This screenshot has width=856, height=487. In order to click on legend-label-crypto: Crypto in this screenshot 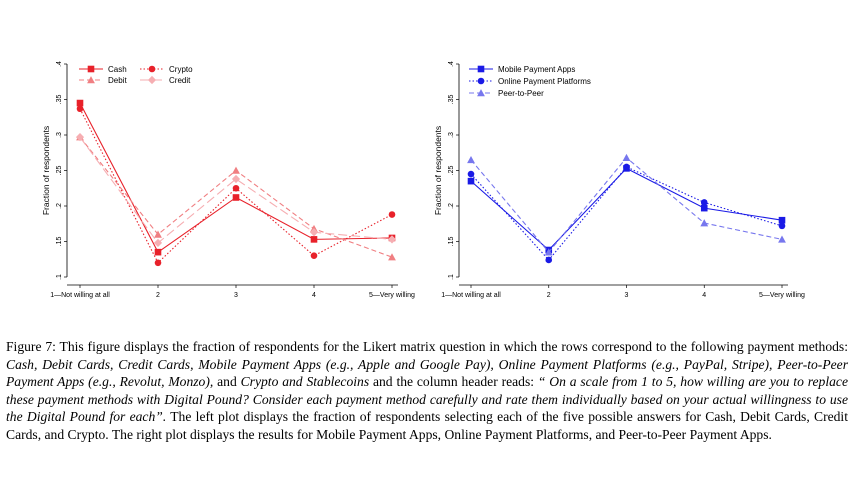, I will do `click(181, 69)`.